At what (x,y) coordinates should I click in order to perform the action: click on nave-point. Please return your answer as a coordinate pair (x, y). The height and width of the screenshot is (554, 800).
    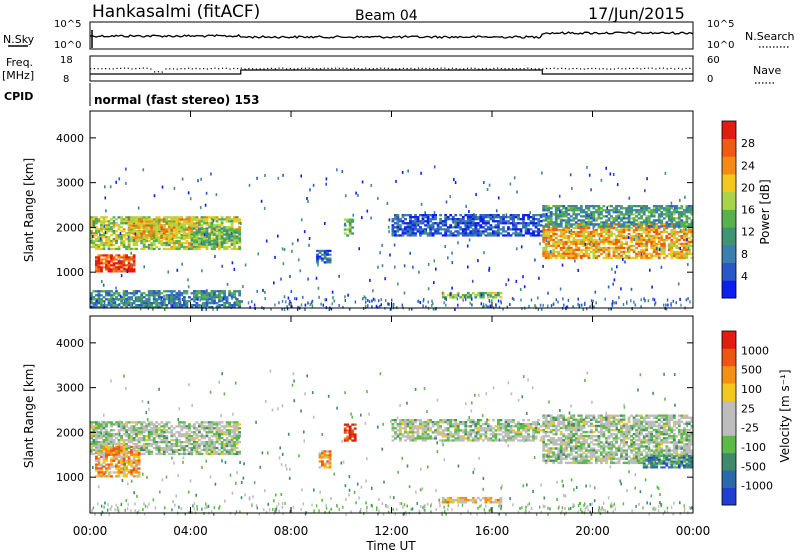
    Looking at the image, I should click on (437, 68).